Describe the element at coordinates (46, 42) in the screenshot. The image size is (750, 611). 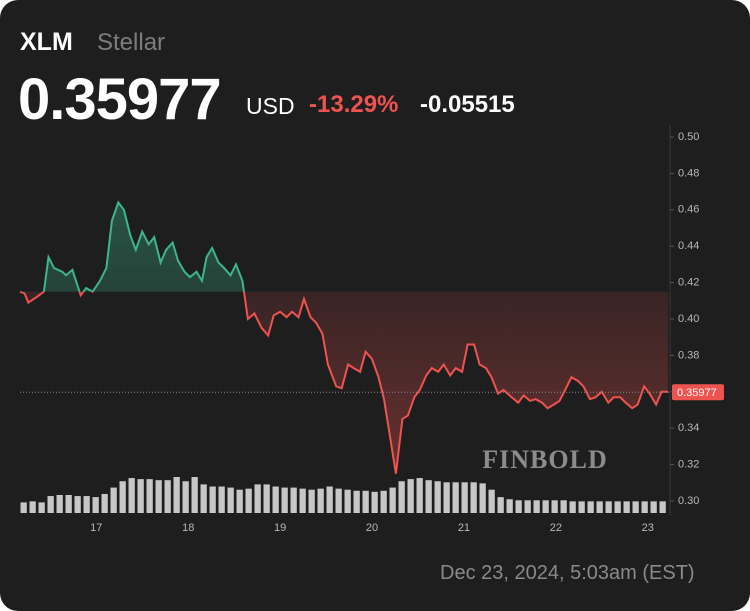
I see `symbol: XLM` at that location.